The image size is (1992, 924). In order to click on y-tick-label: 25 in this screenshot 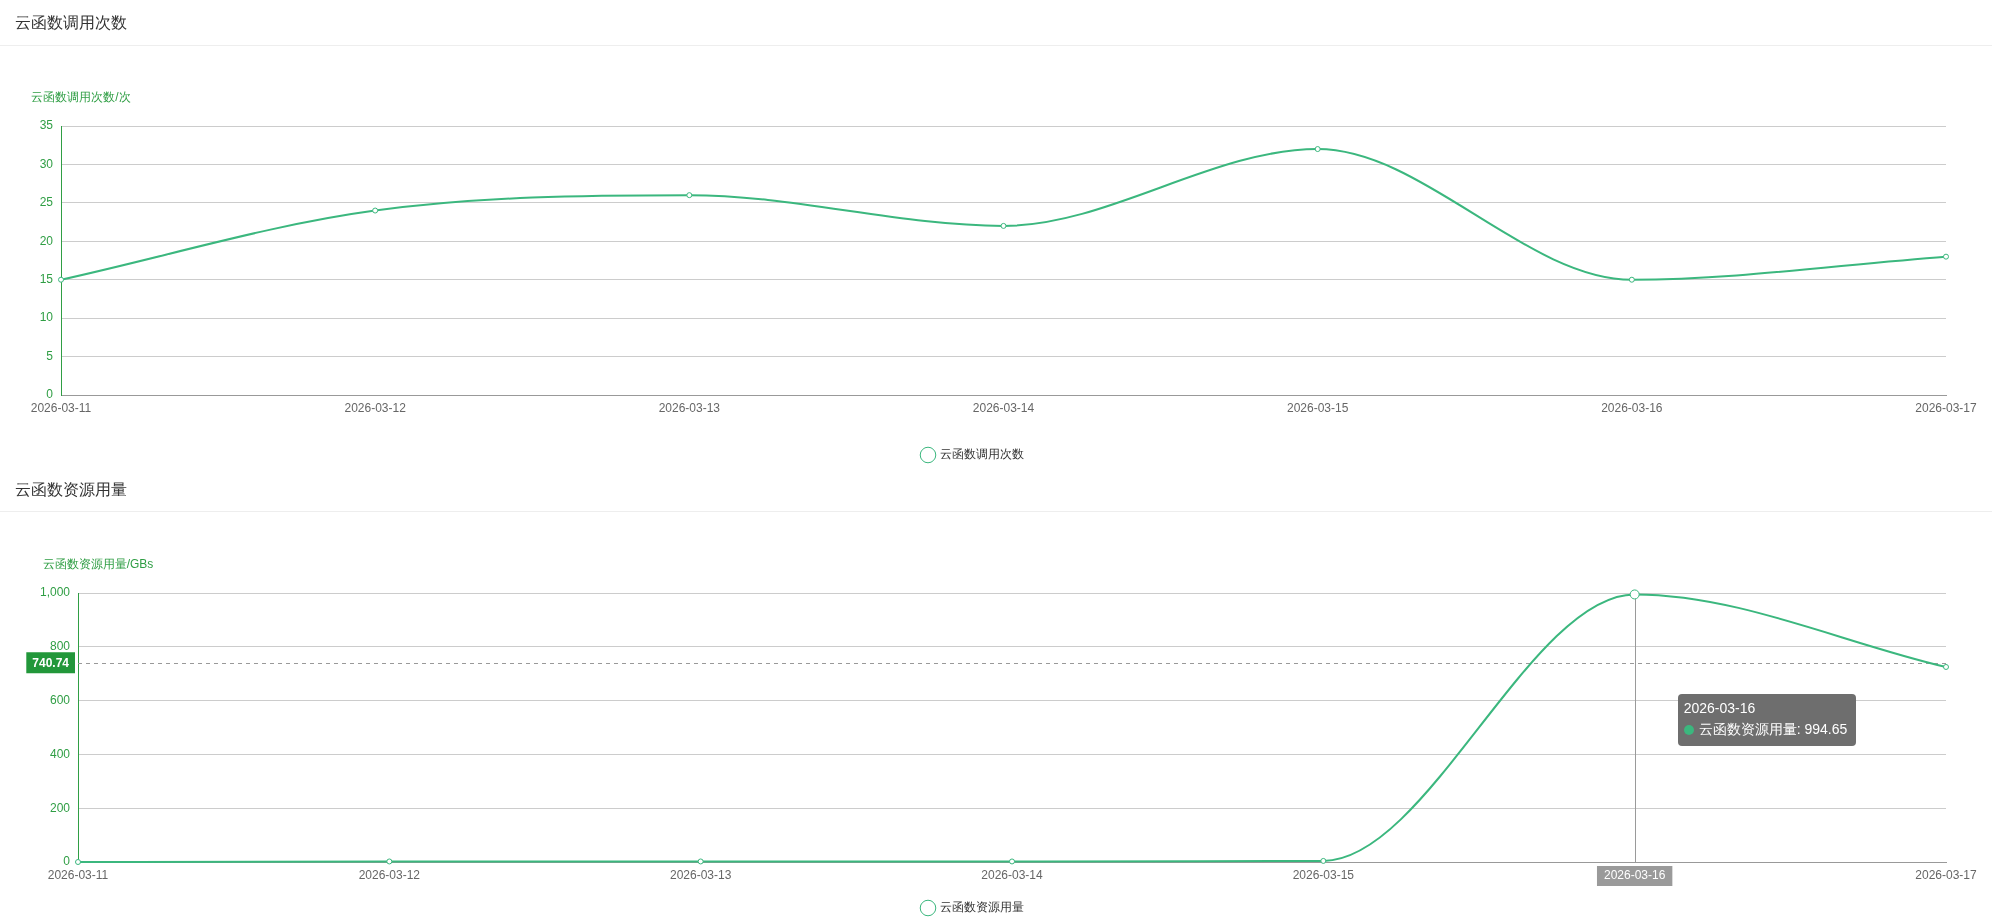, I will do `click(46, 202)`.